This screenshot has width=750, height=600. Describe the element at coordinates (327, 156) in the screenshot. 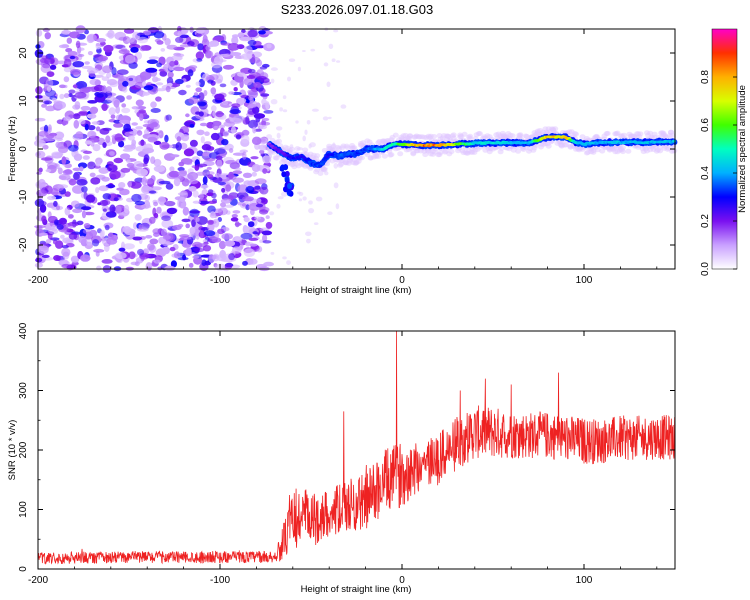

I see `track-core` at that location.